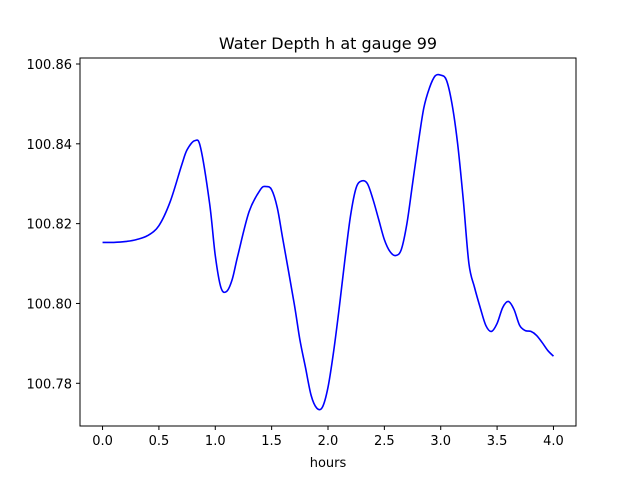 The height and width of the screenshot is (480, 640). Describe the element at coordinates (328, 463) in the screenshot. I see `x-axis-label: hours` at that location.